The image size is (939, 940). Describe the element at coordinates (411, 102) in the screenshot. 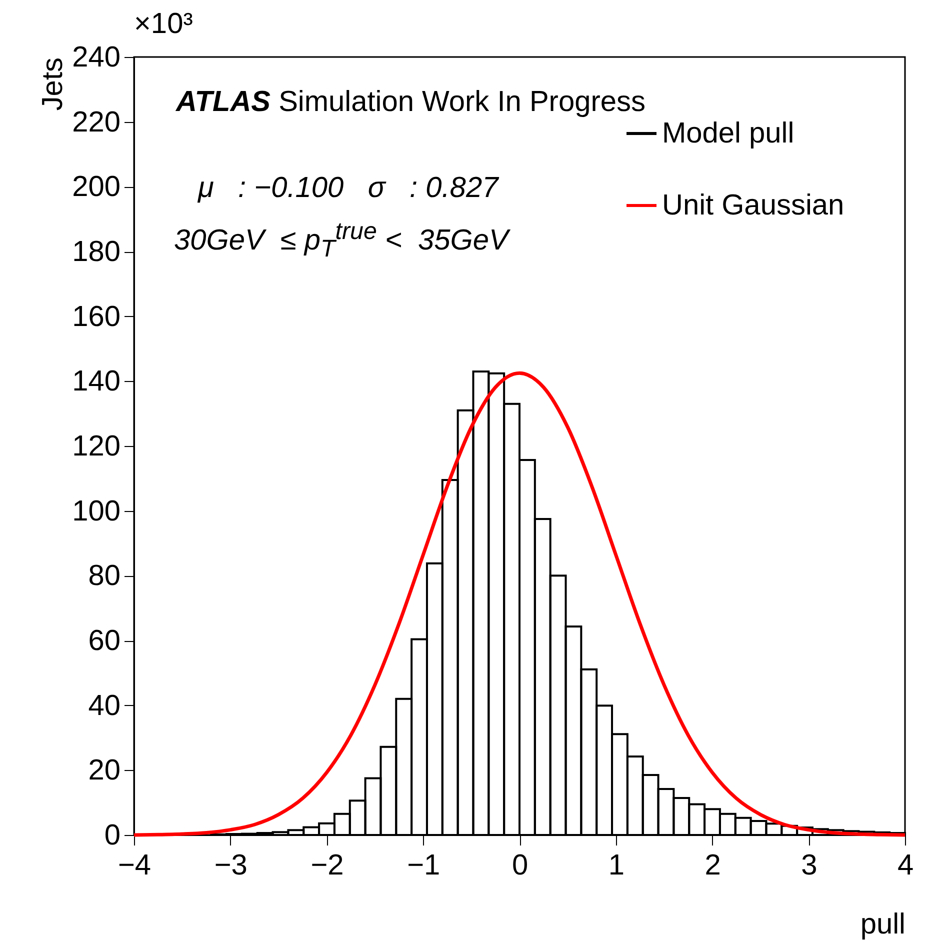

I see `annotation: ATLAS Simulation Work In Progress` at that location.